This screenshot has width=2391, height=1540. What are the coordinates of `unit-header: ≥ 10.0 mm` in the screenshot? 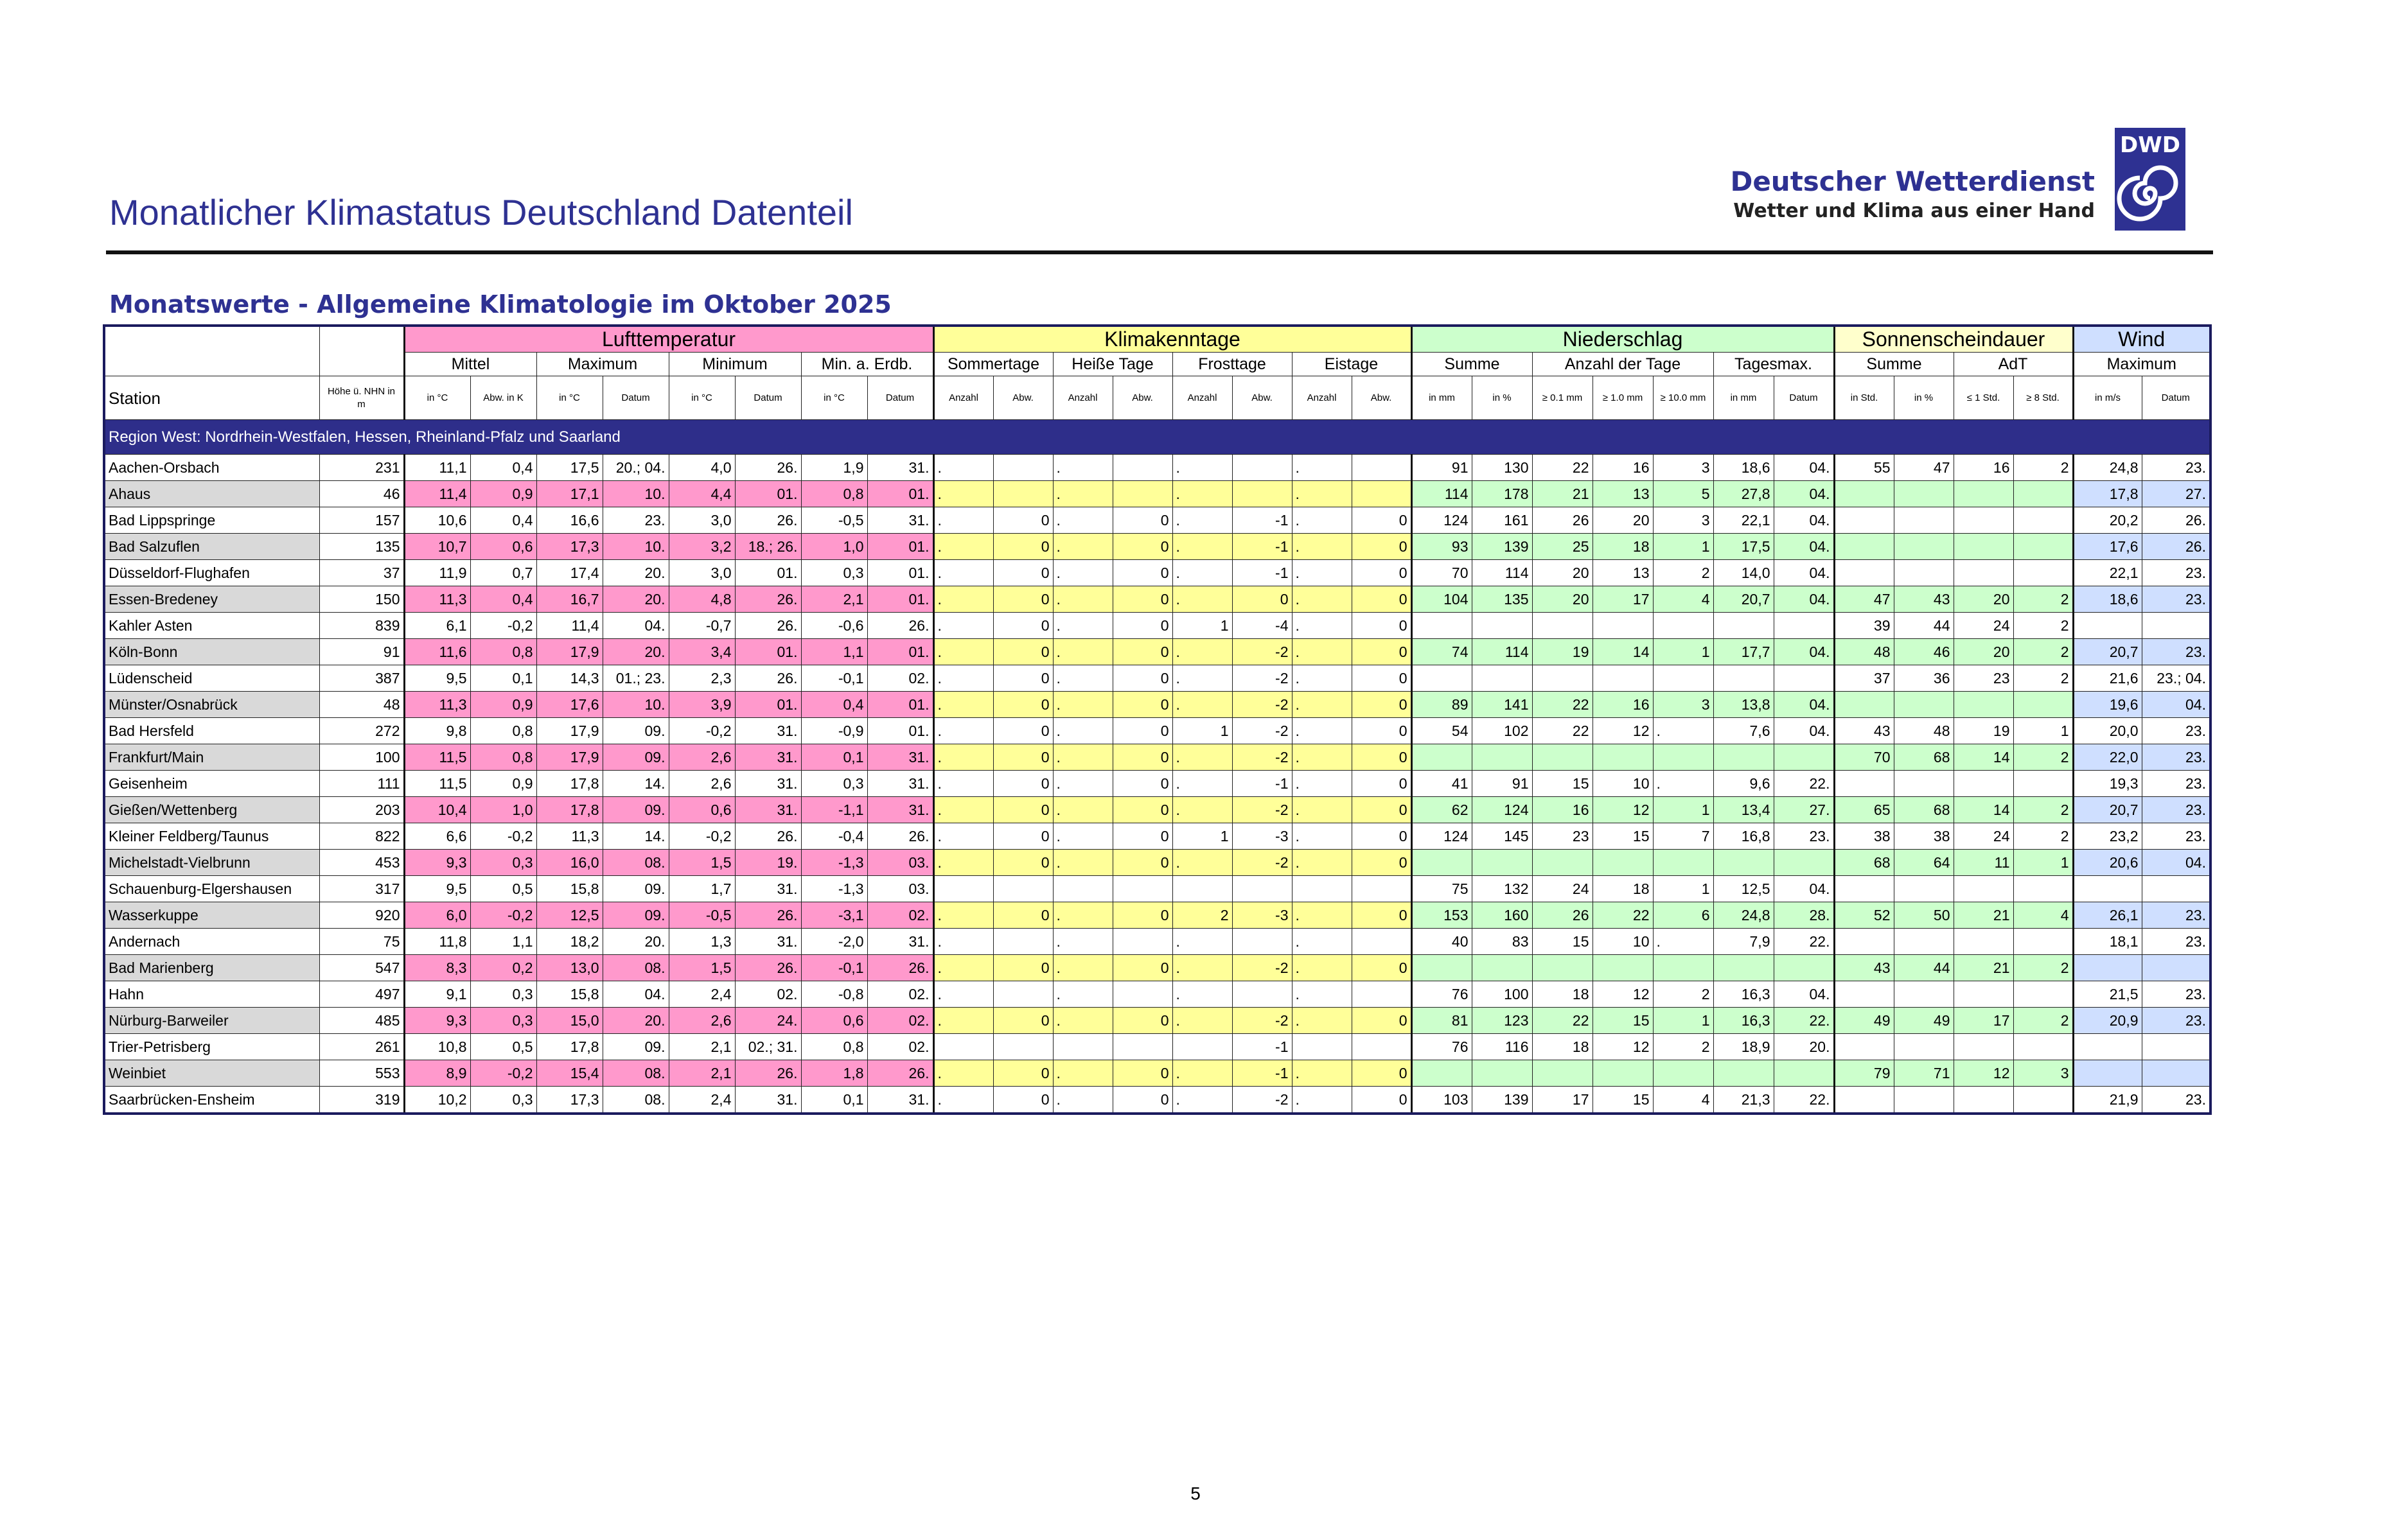 It's located at (1683, 398).